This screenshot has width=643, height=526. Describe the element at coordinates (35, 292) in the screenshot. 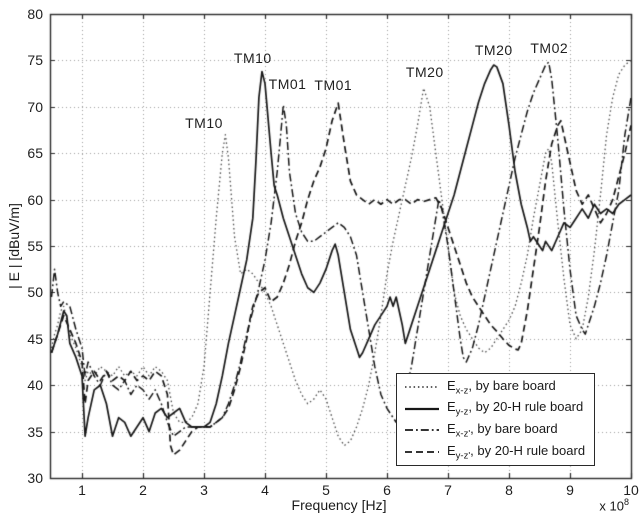

I see `y-tick-label-50: 50` at that location.